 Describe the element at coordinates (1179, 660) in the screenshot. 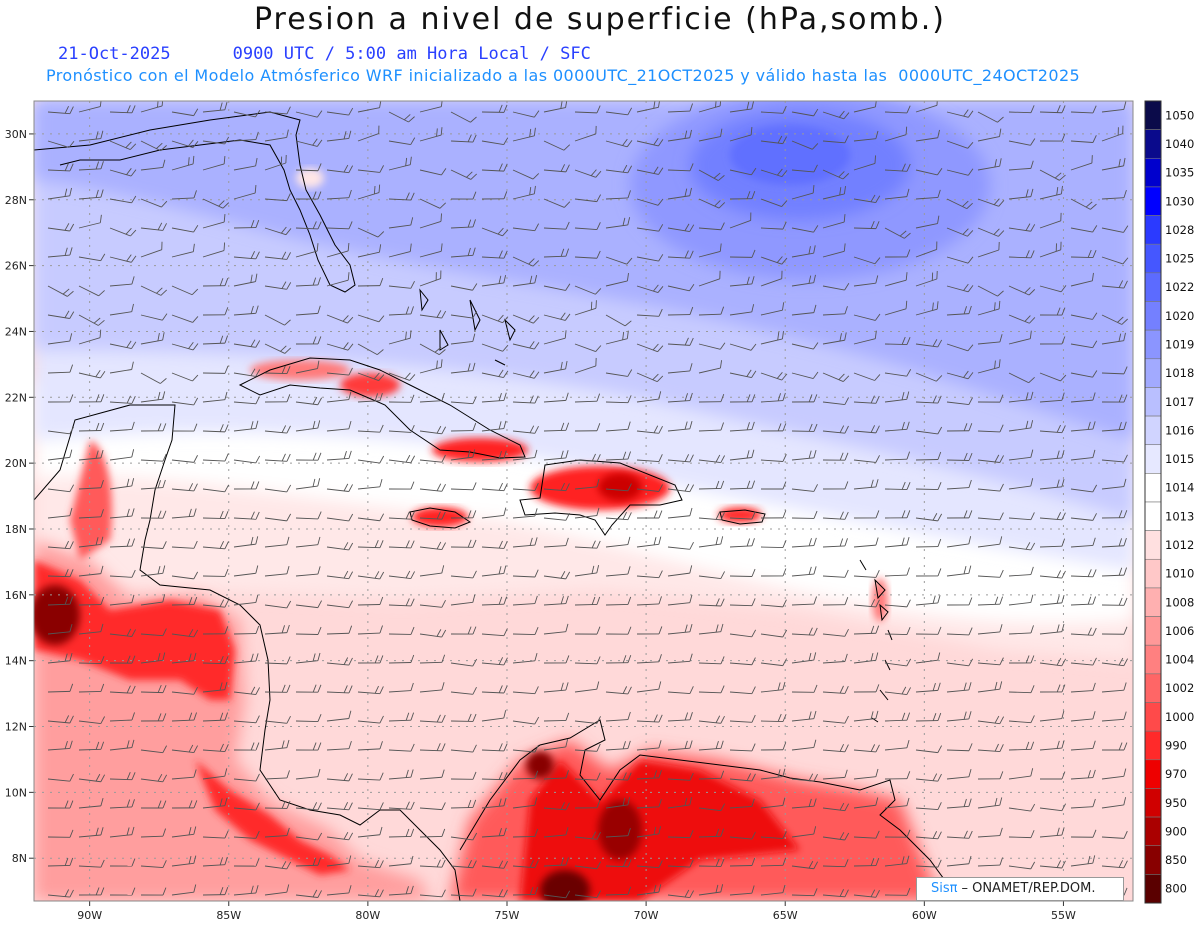

I see `legend-level-label: 1004` at that location.